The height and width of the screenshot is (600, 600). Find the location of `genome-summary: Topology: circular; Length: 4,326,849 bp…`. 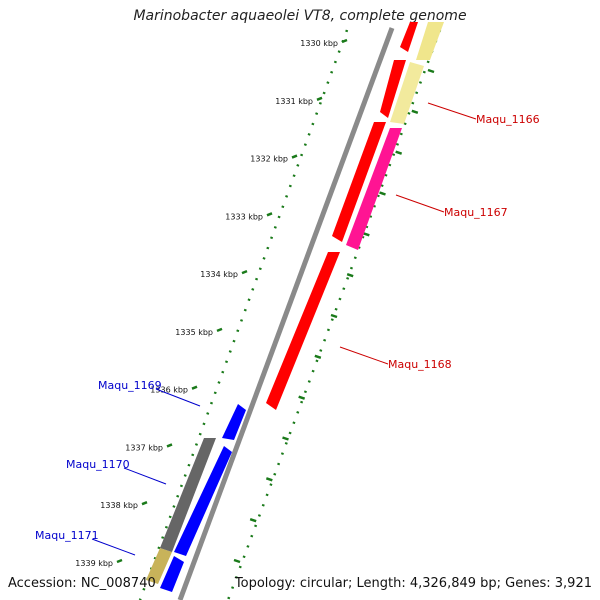

genome-summary: Topology: circular; Length: 4,326,849 bp… is located at coordinates (413, 583).